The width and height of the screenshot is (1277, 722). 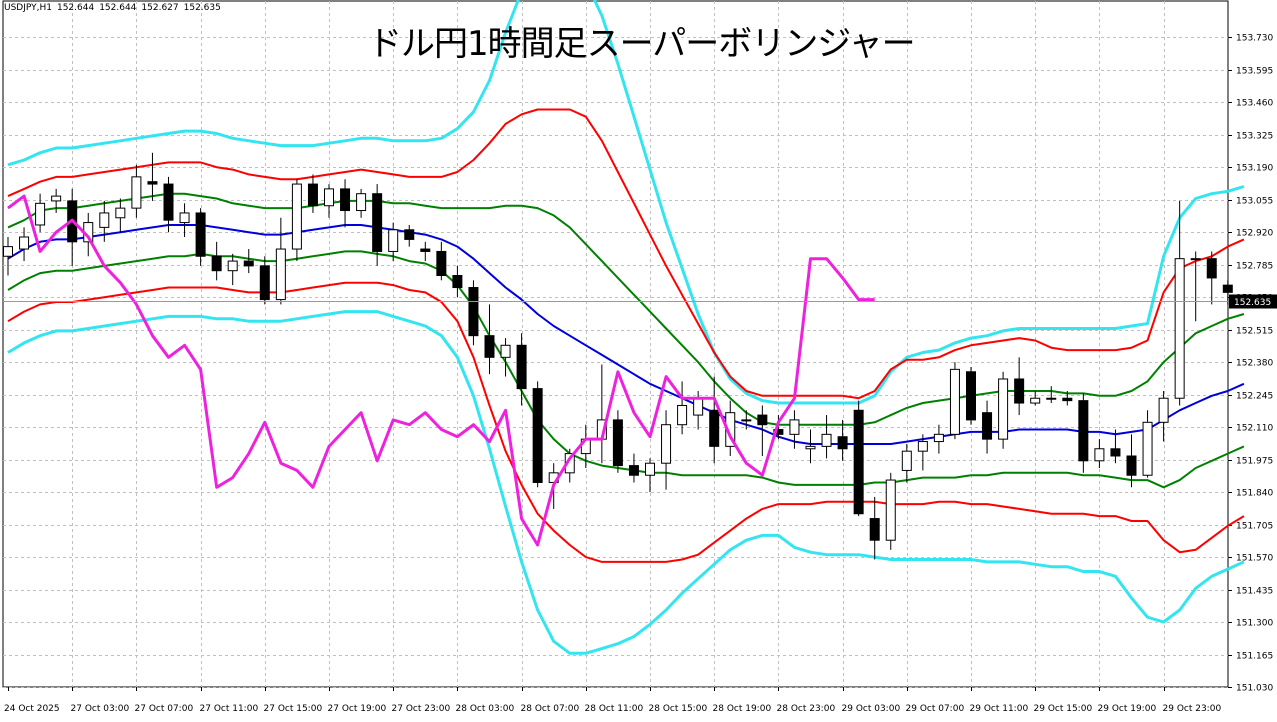 I want to click on y-tick-label: 151.165, so click(x=1254, y=657).